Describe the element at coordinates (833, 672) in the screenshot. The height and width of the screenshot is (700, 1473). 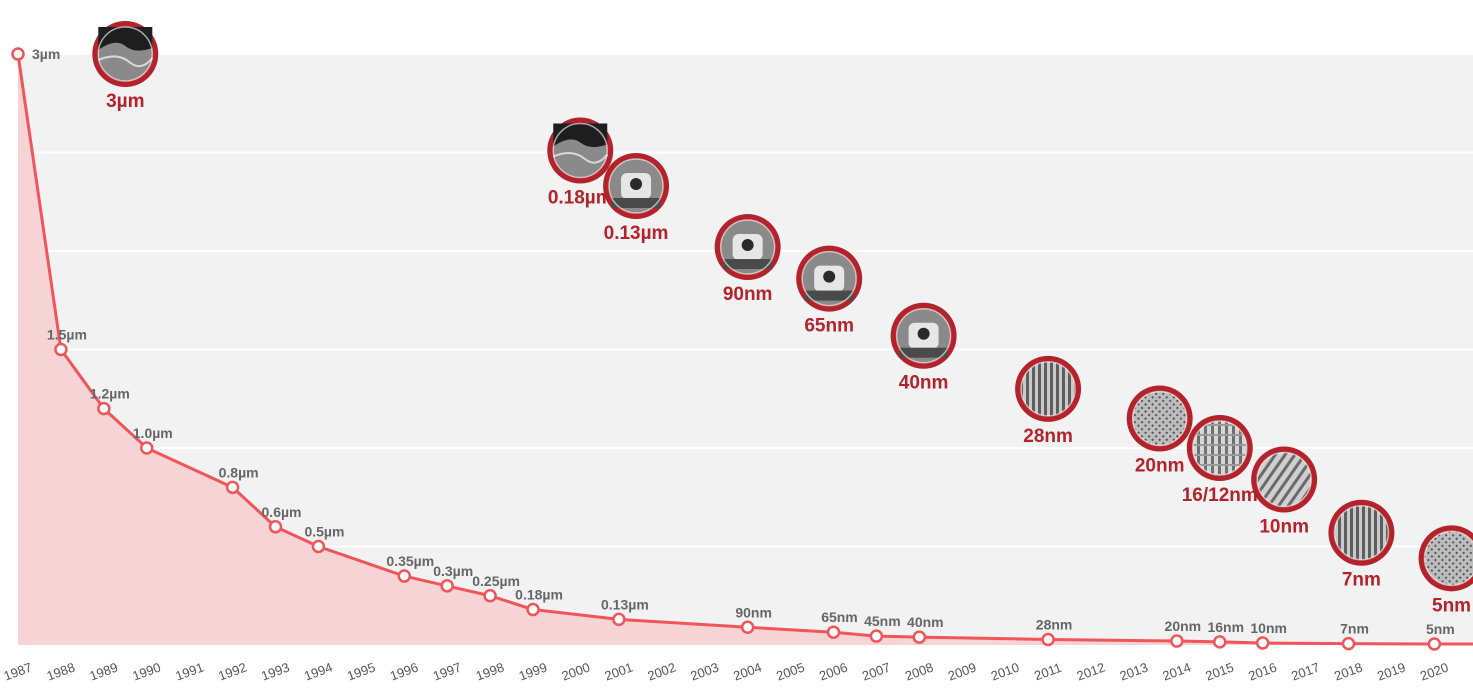
I see `x-tick-label: 2006` at that location.